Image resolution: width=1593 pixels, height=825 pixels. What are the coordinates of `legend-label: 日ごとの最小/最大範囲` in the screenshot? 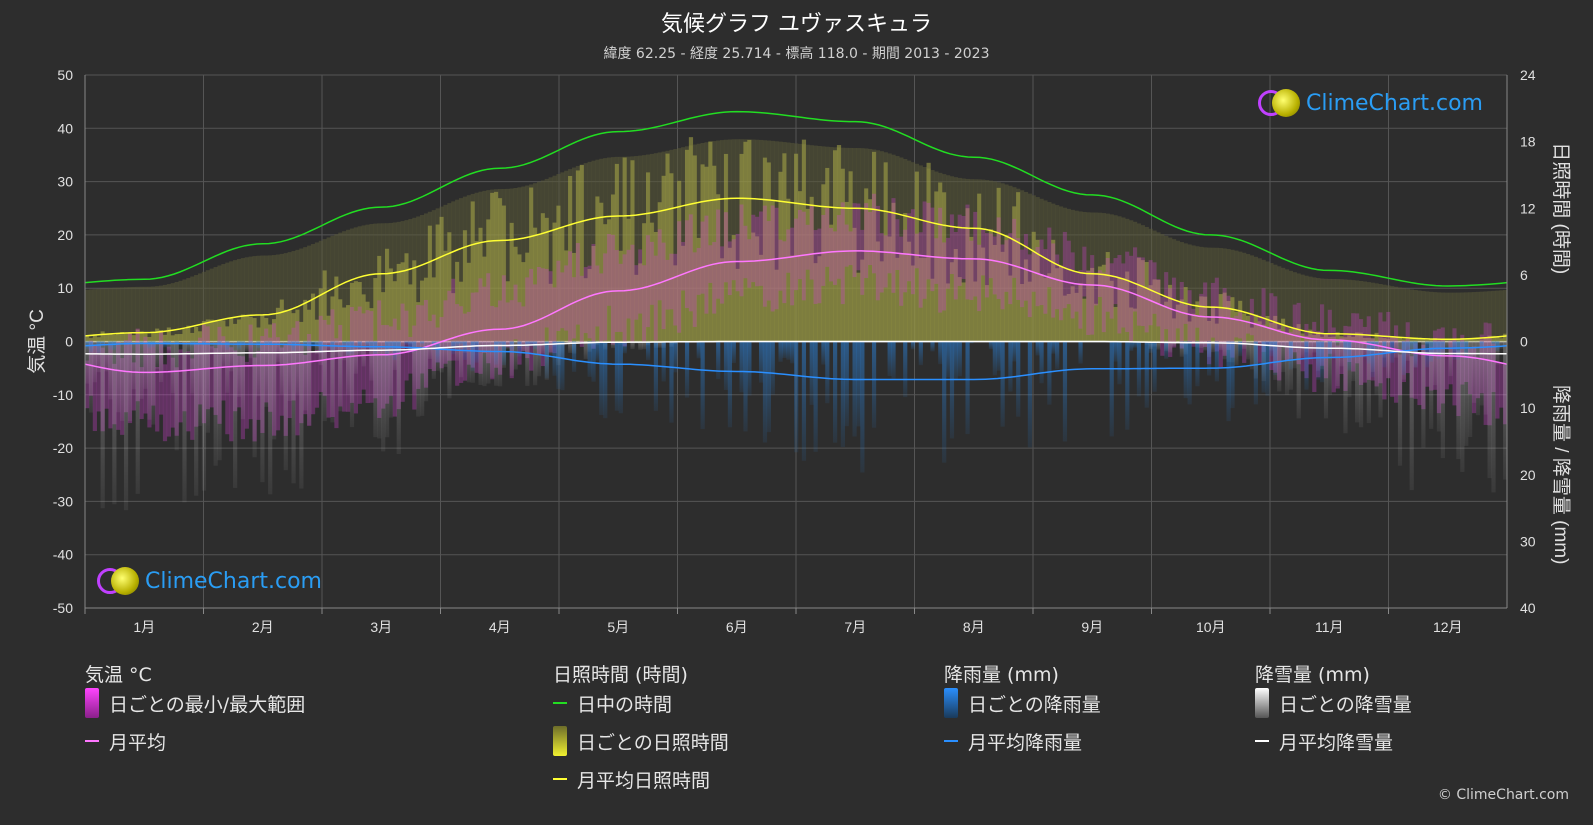 It's located at (207, 704).